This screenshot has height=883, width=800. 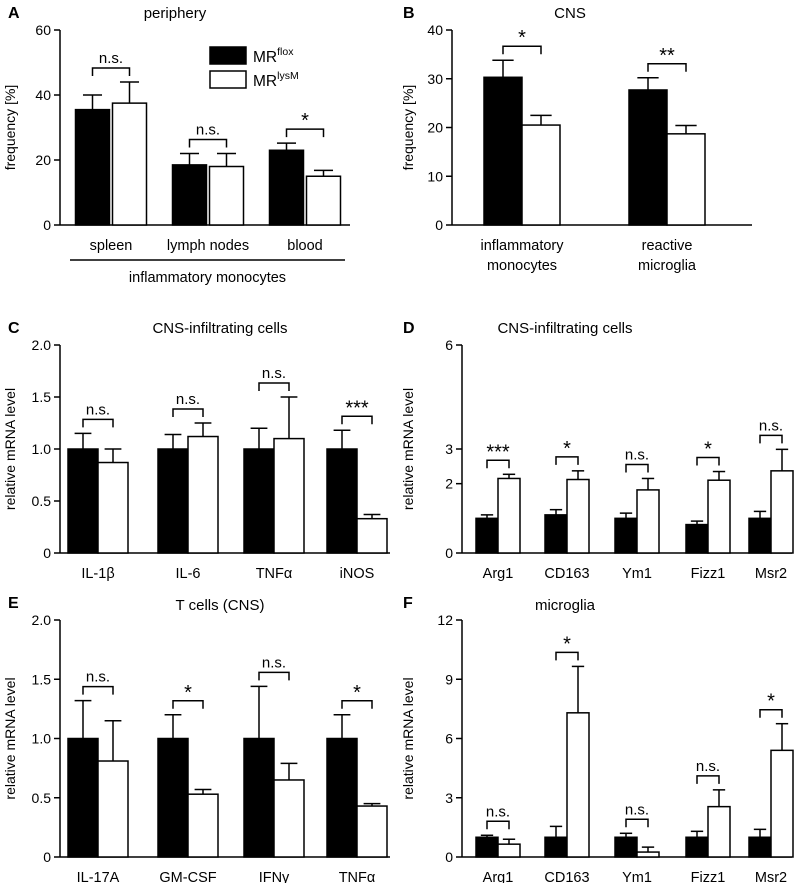 I want to click on legend-label-sup: flox, so click(x=285, y=52).